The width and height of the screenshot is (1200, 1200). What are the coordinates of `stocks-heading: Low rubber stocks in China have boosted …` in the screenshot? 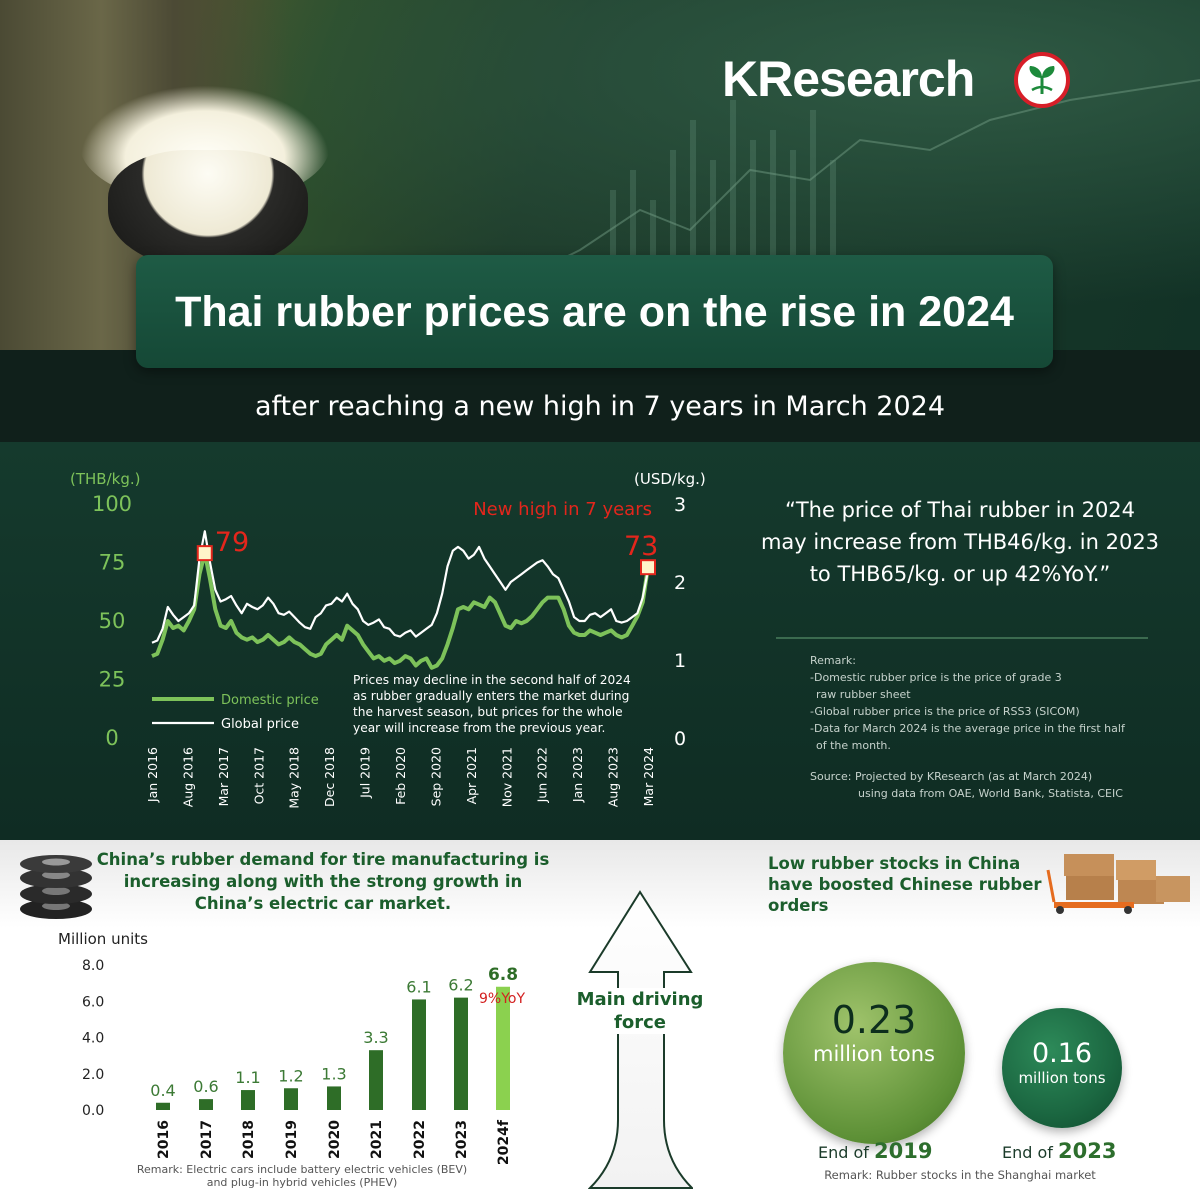 It's located at (905, 884).